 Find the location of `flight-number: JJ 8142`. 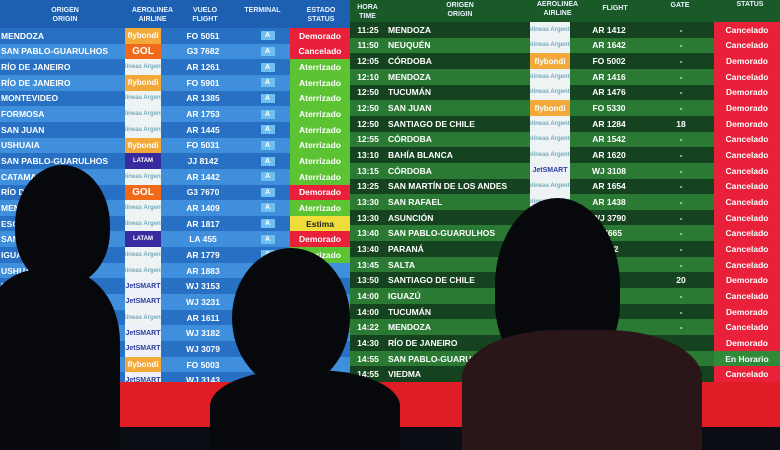

flight-number: JJ 8142 is located at coordinates (203, 161).